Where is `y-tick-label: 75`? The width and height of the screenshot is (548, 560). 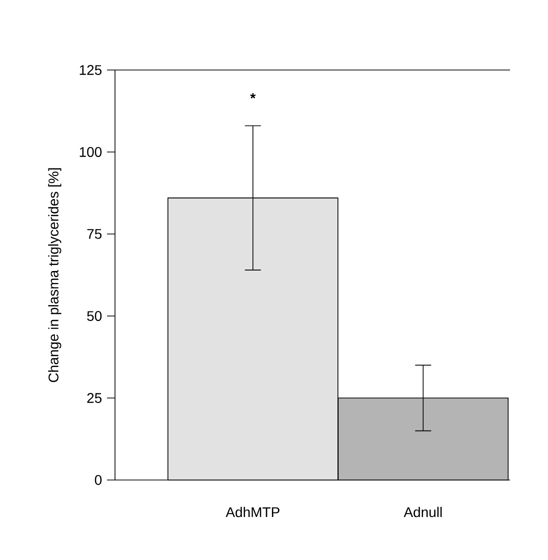
y-tick-label: 75 is located at coordinates (94, 234).